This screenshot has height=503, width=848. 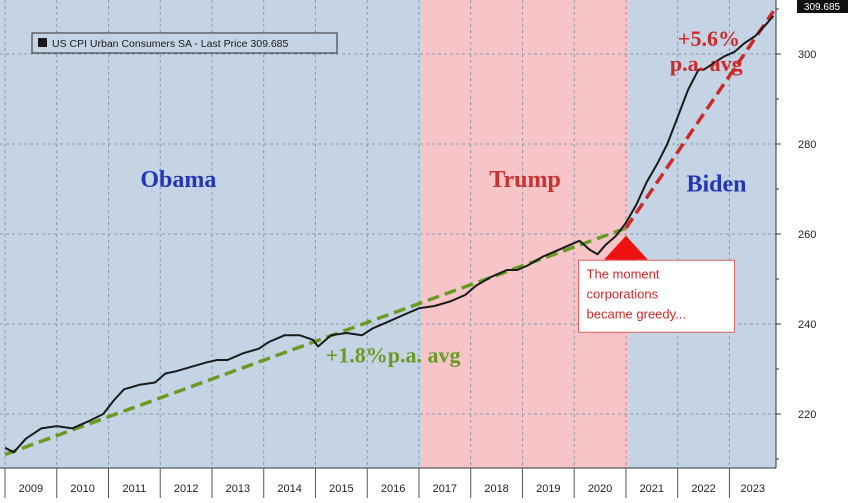 I want to click on last-price-badge-label: 309.685, so click(x=822, y=7).